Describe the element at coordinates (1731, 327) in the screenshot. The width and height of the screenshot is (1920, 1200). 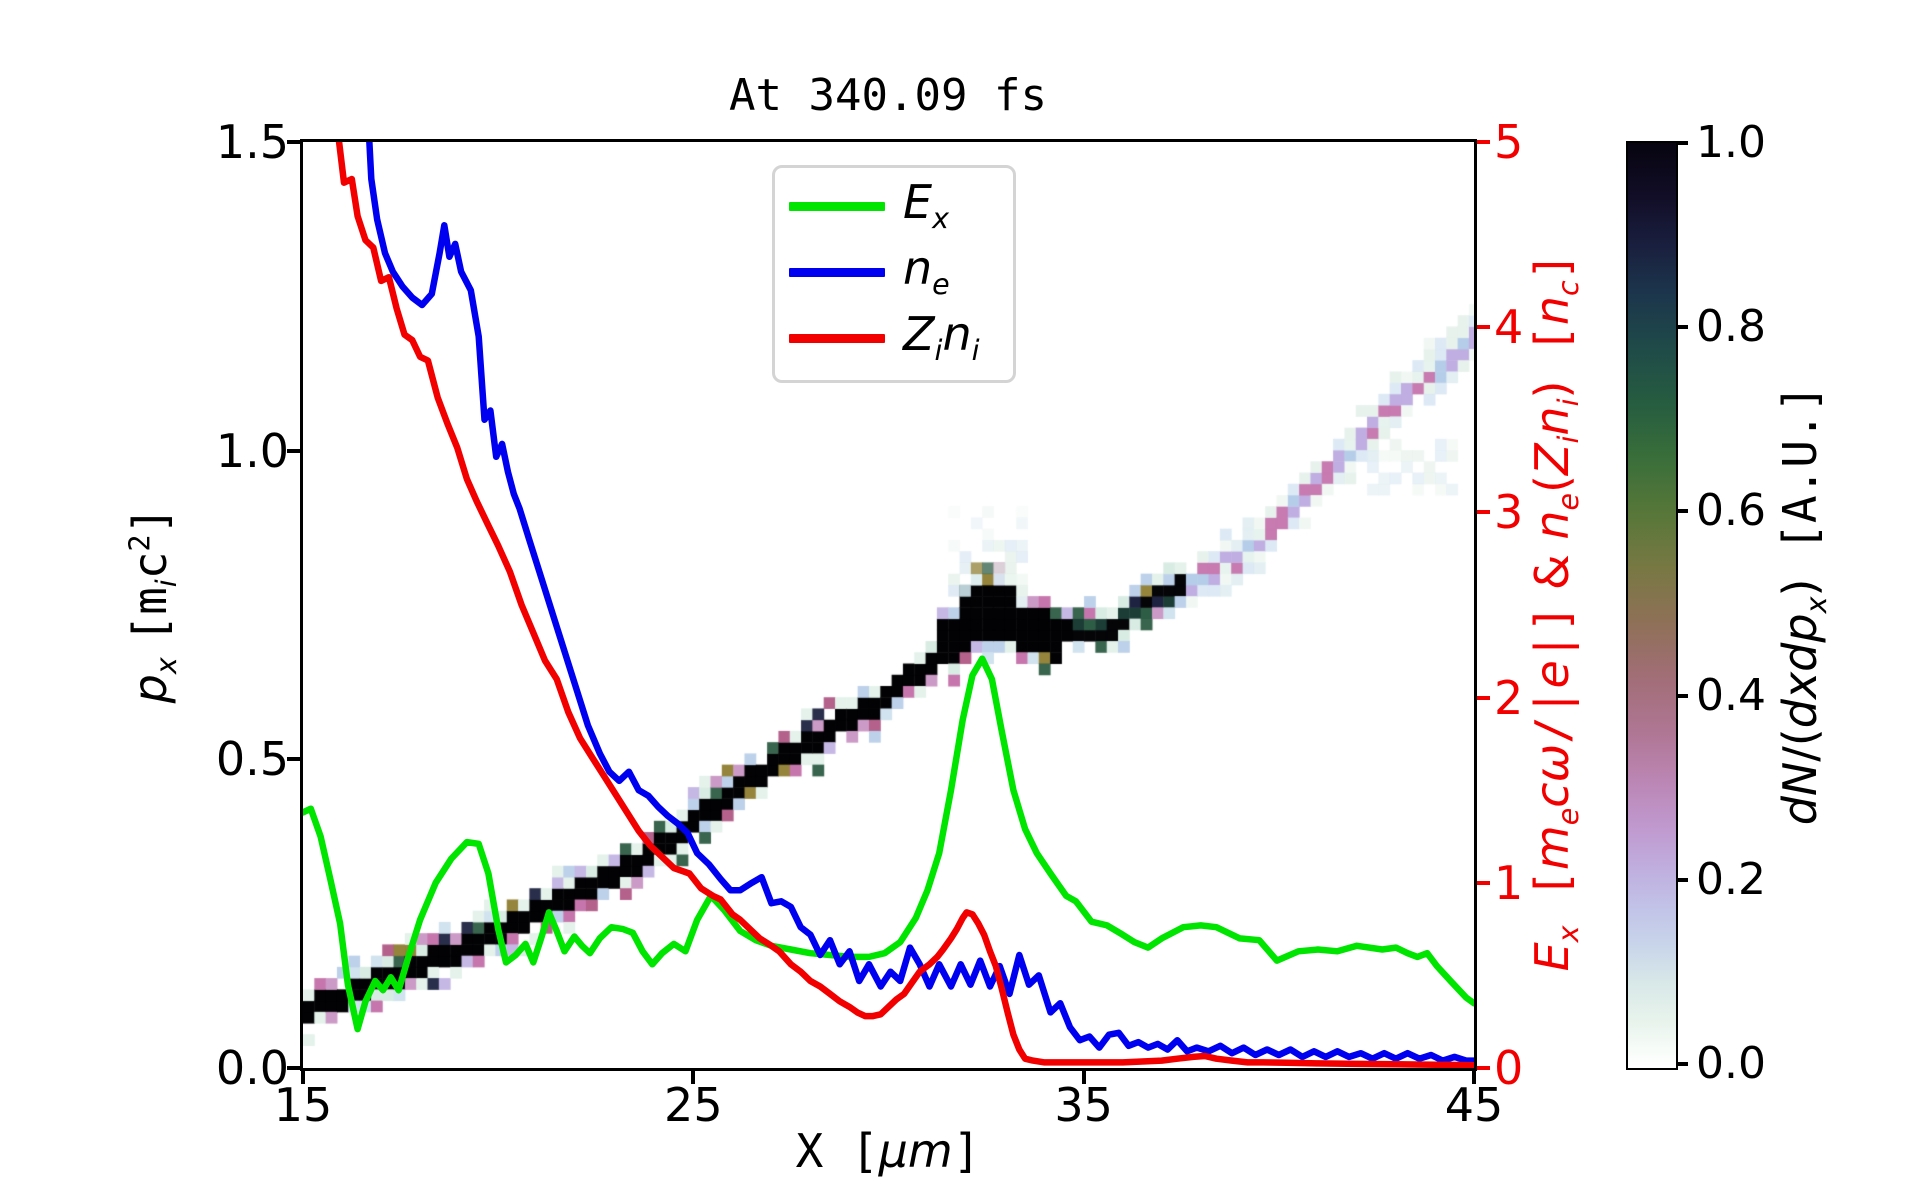
I see `colorbar-tick-label: 0.8` at that location.